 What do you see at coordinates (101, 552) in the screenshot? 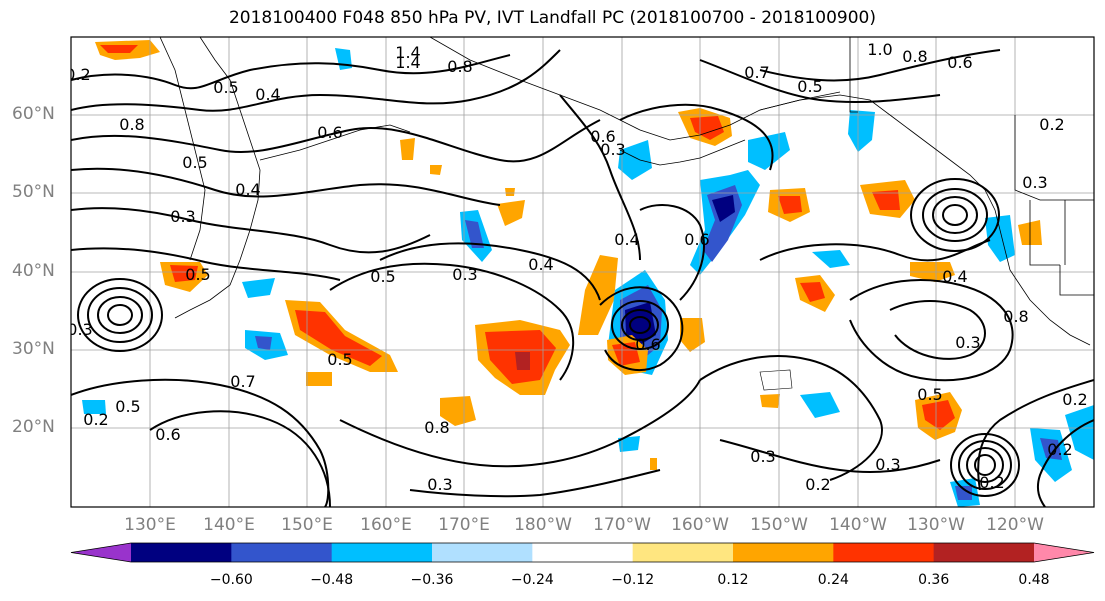
I see `colorbar-extend-low` at bounding box center [101, 552].